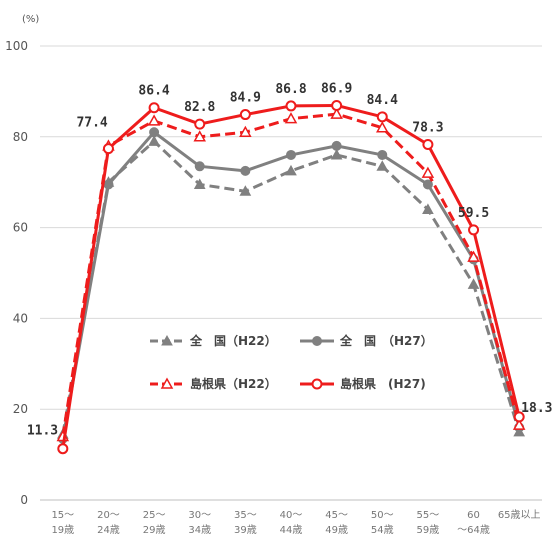 The width and height of the screenshot is (552, 540). Describe the element at coordinates (108, 530) in the screenshot. I see `x-tick-label: 24歳` at that location.